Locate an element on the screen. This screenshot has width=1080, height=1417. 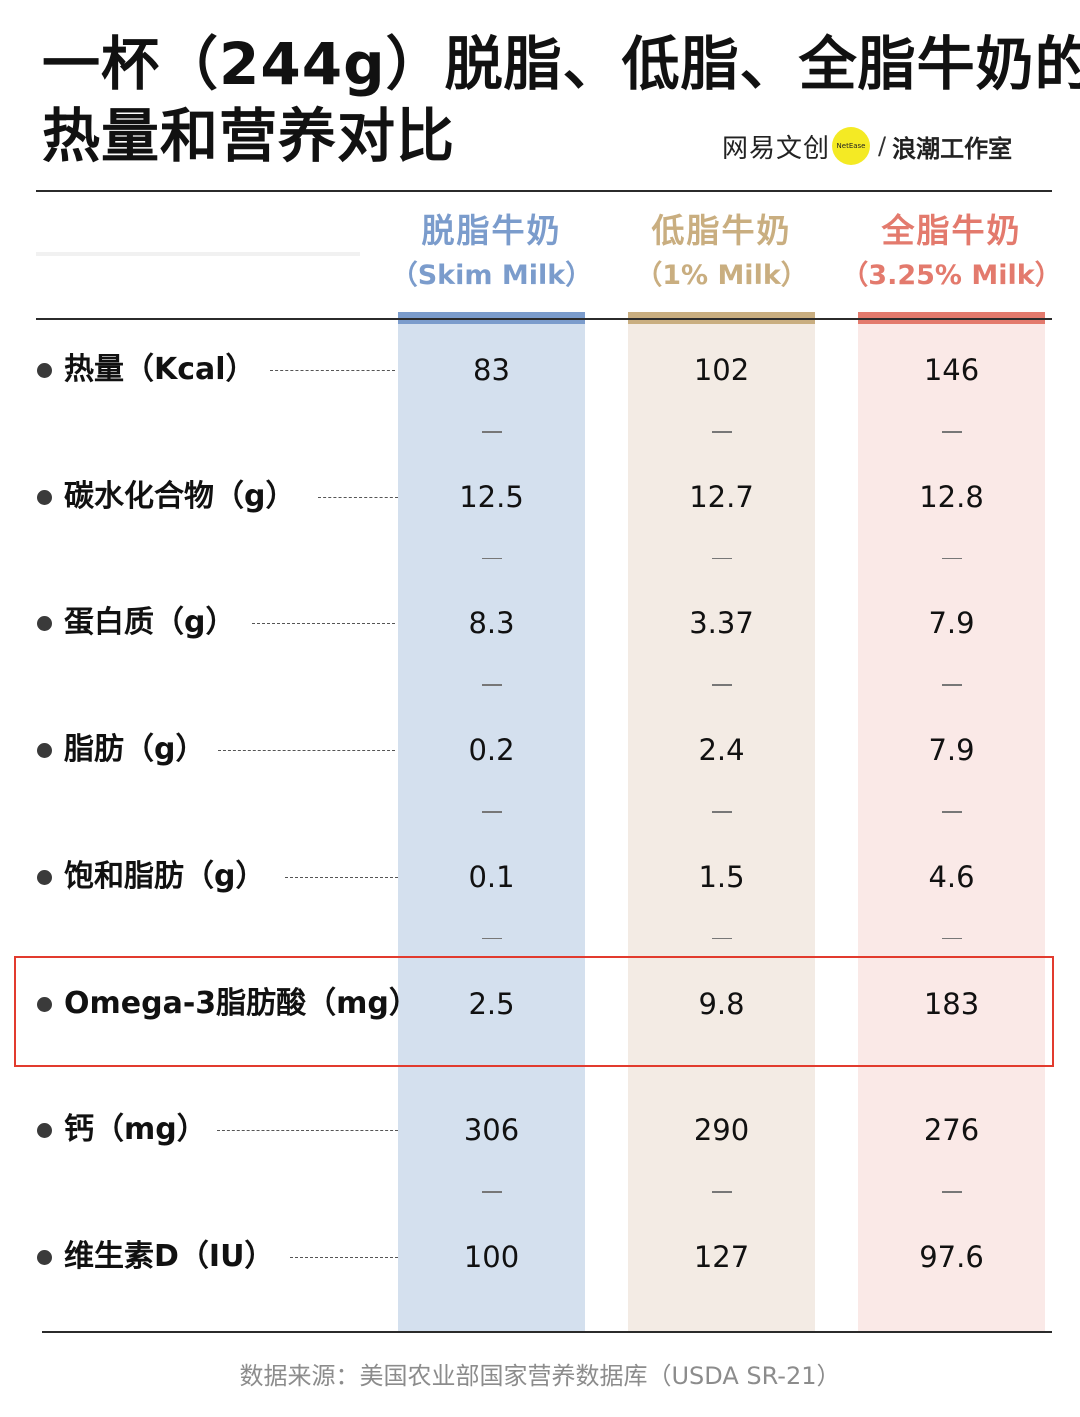
column-title-zh: 全脂牛奶 is located at coordinates (951, 230).